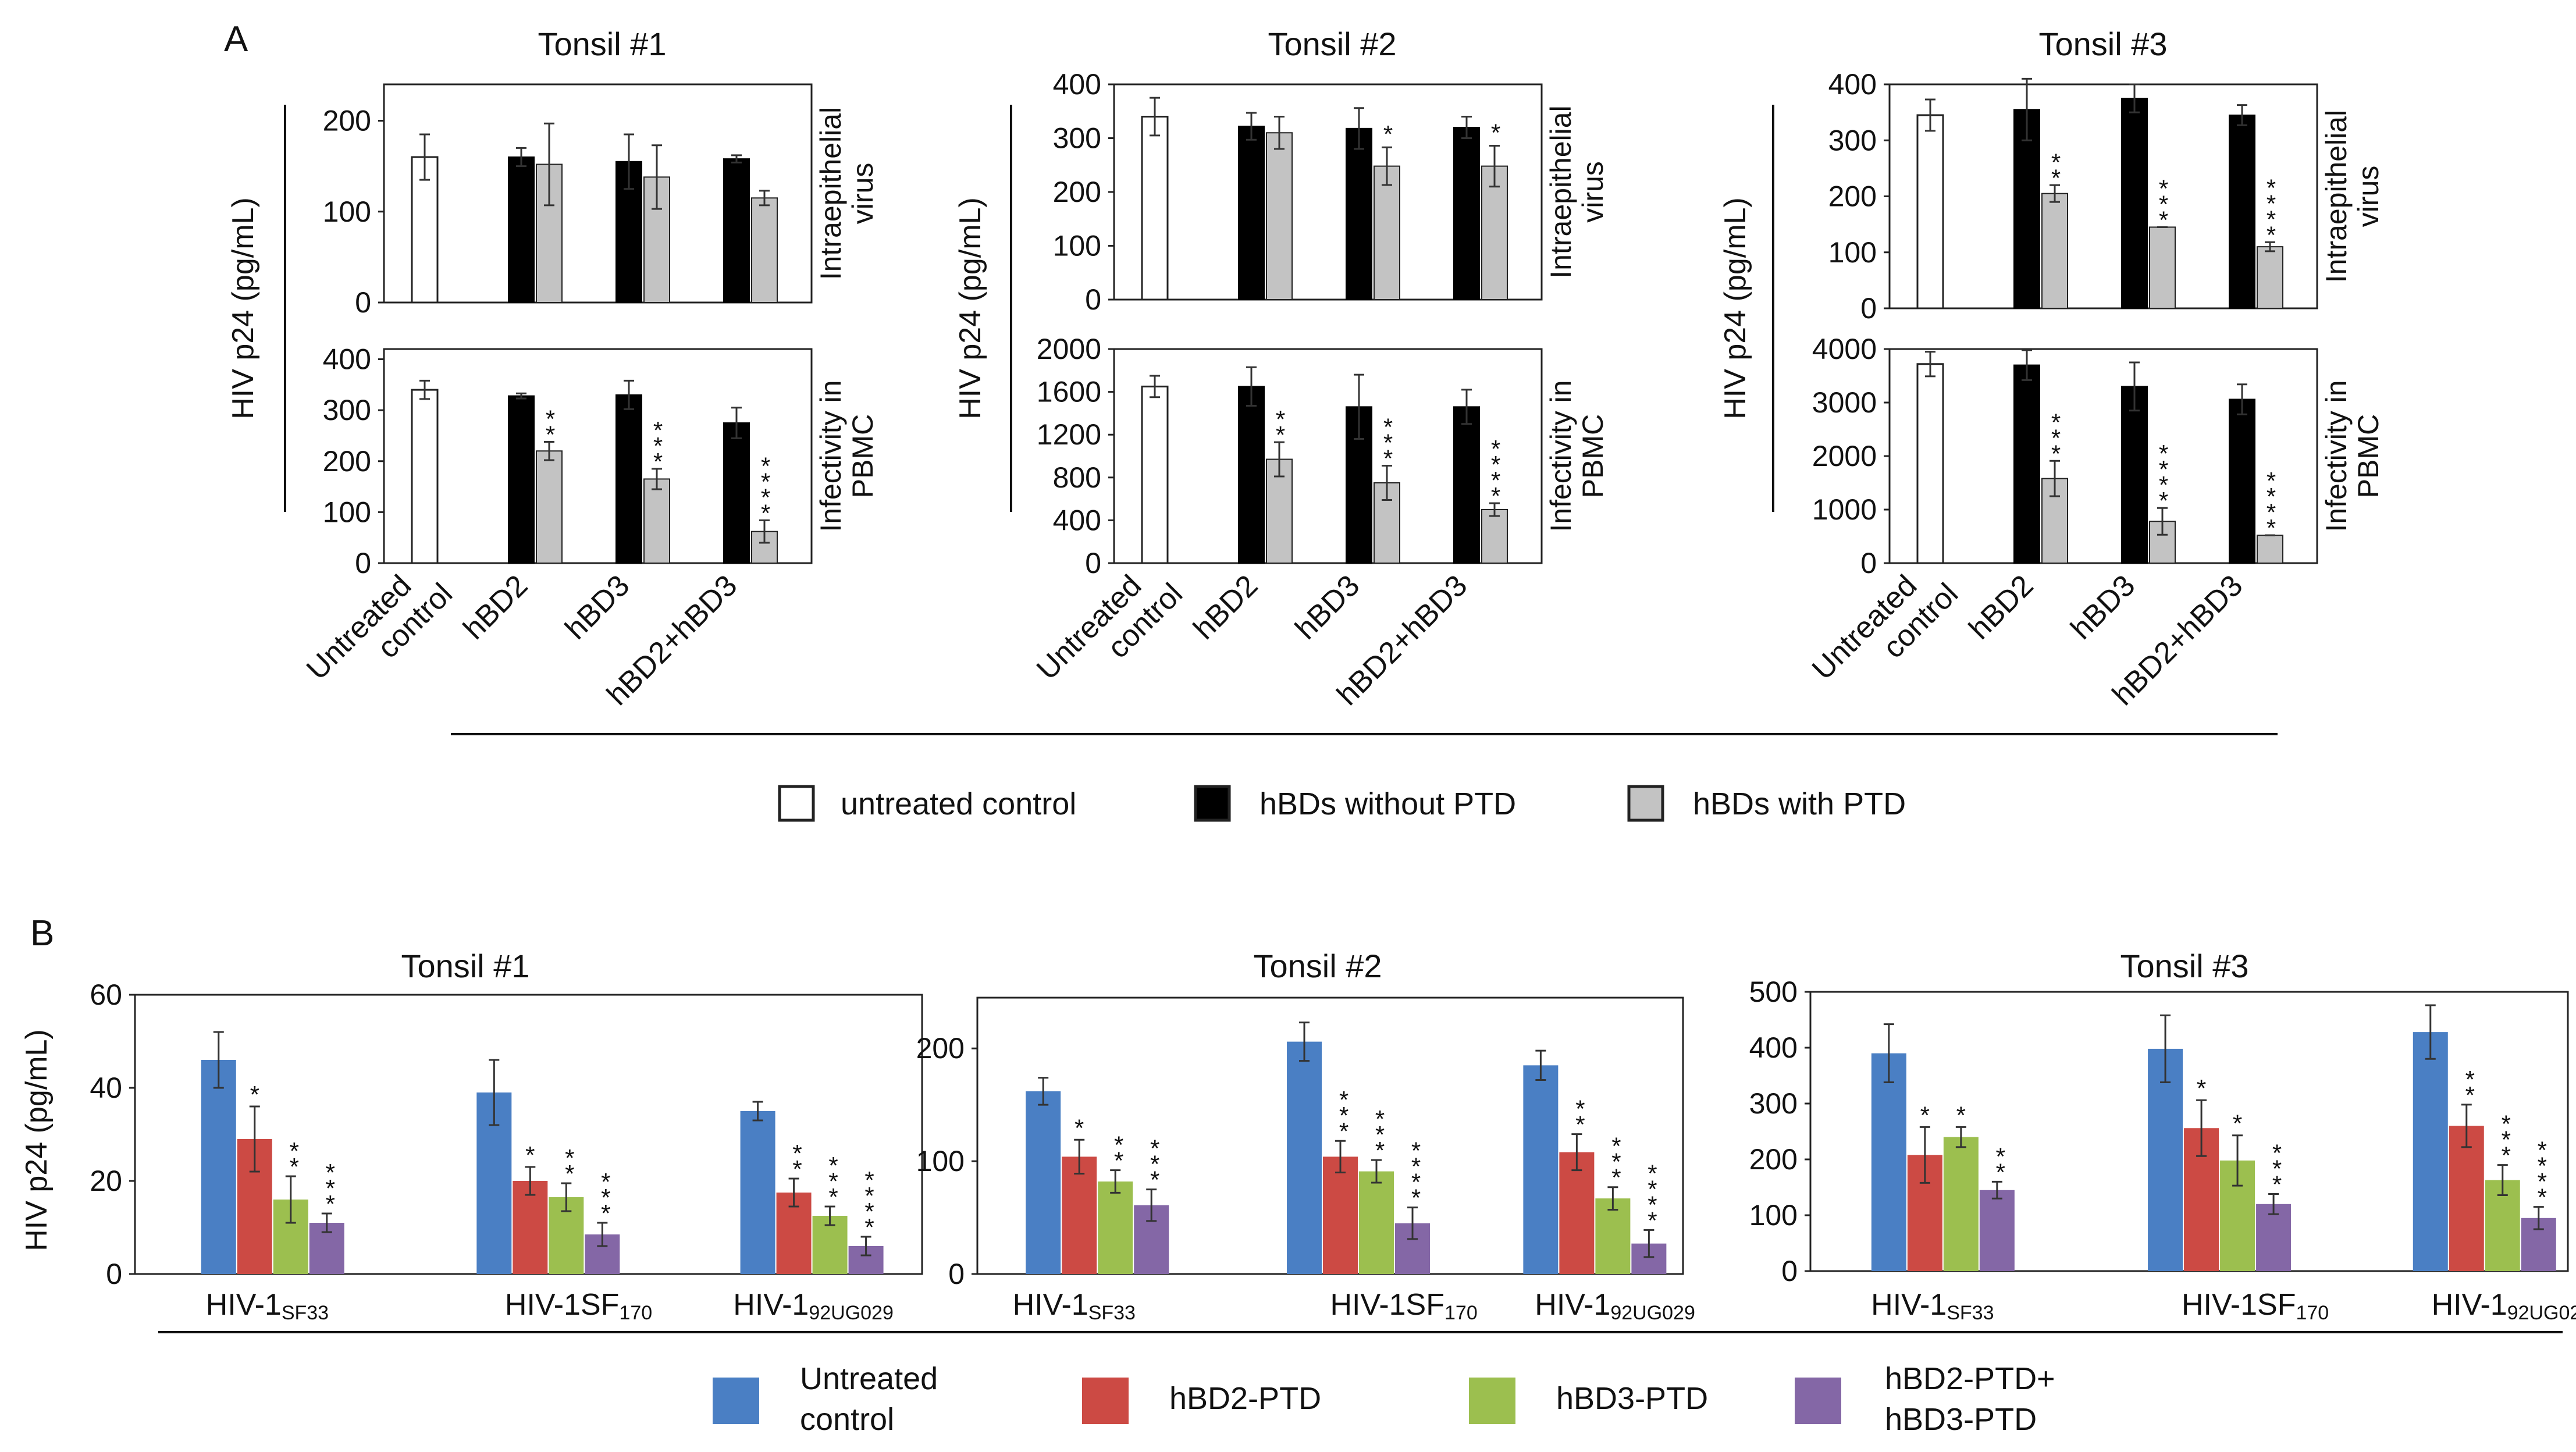  I want to click on category-label-line: hBD2, so click(1225, 607).